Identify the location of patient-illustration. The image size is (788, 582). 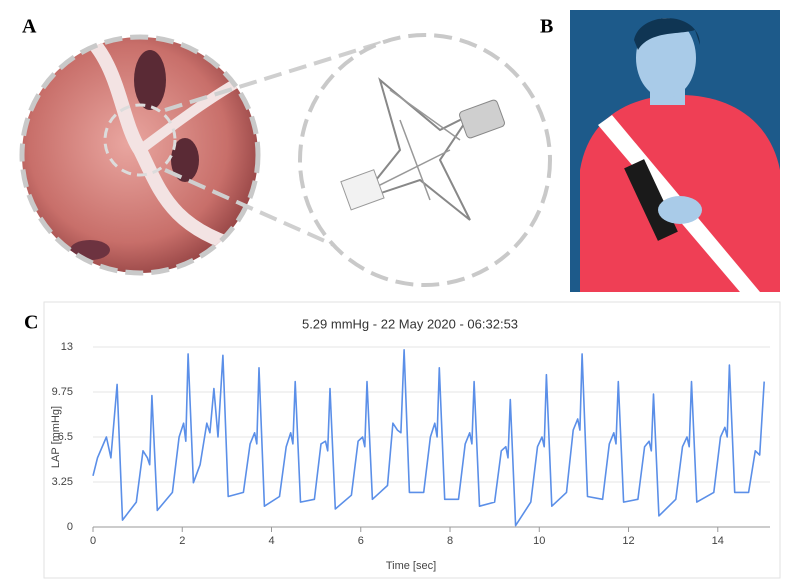
(675, 151).